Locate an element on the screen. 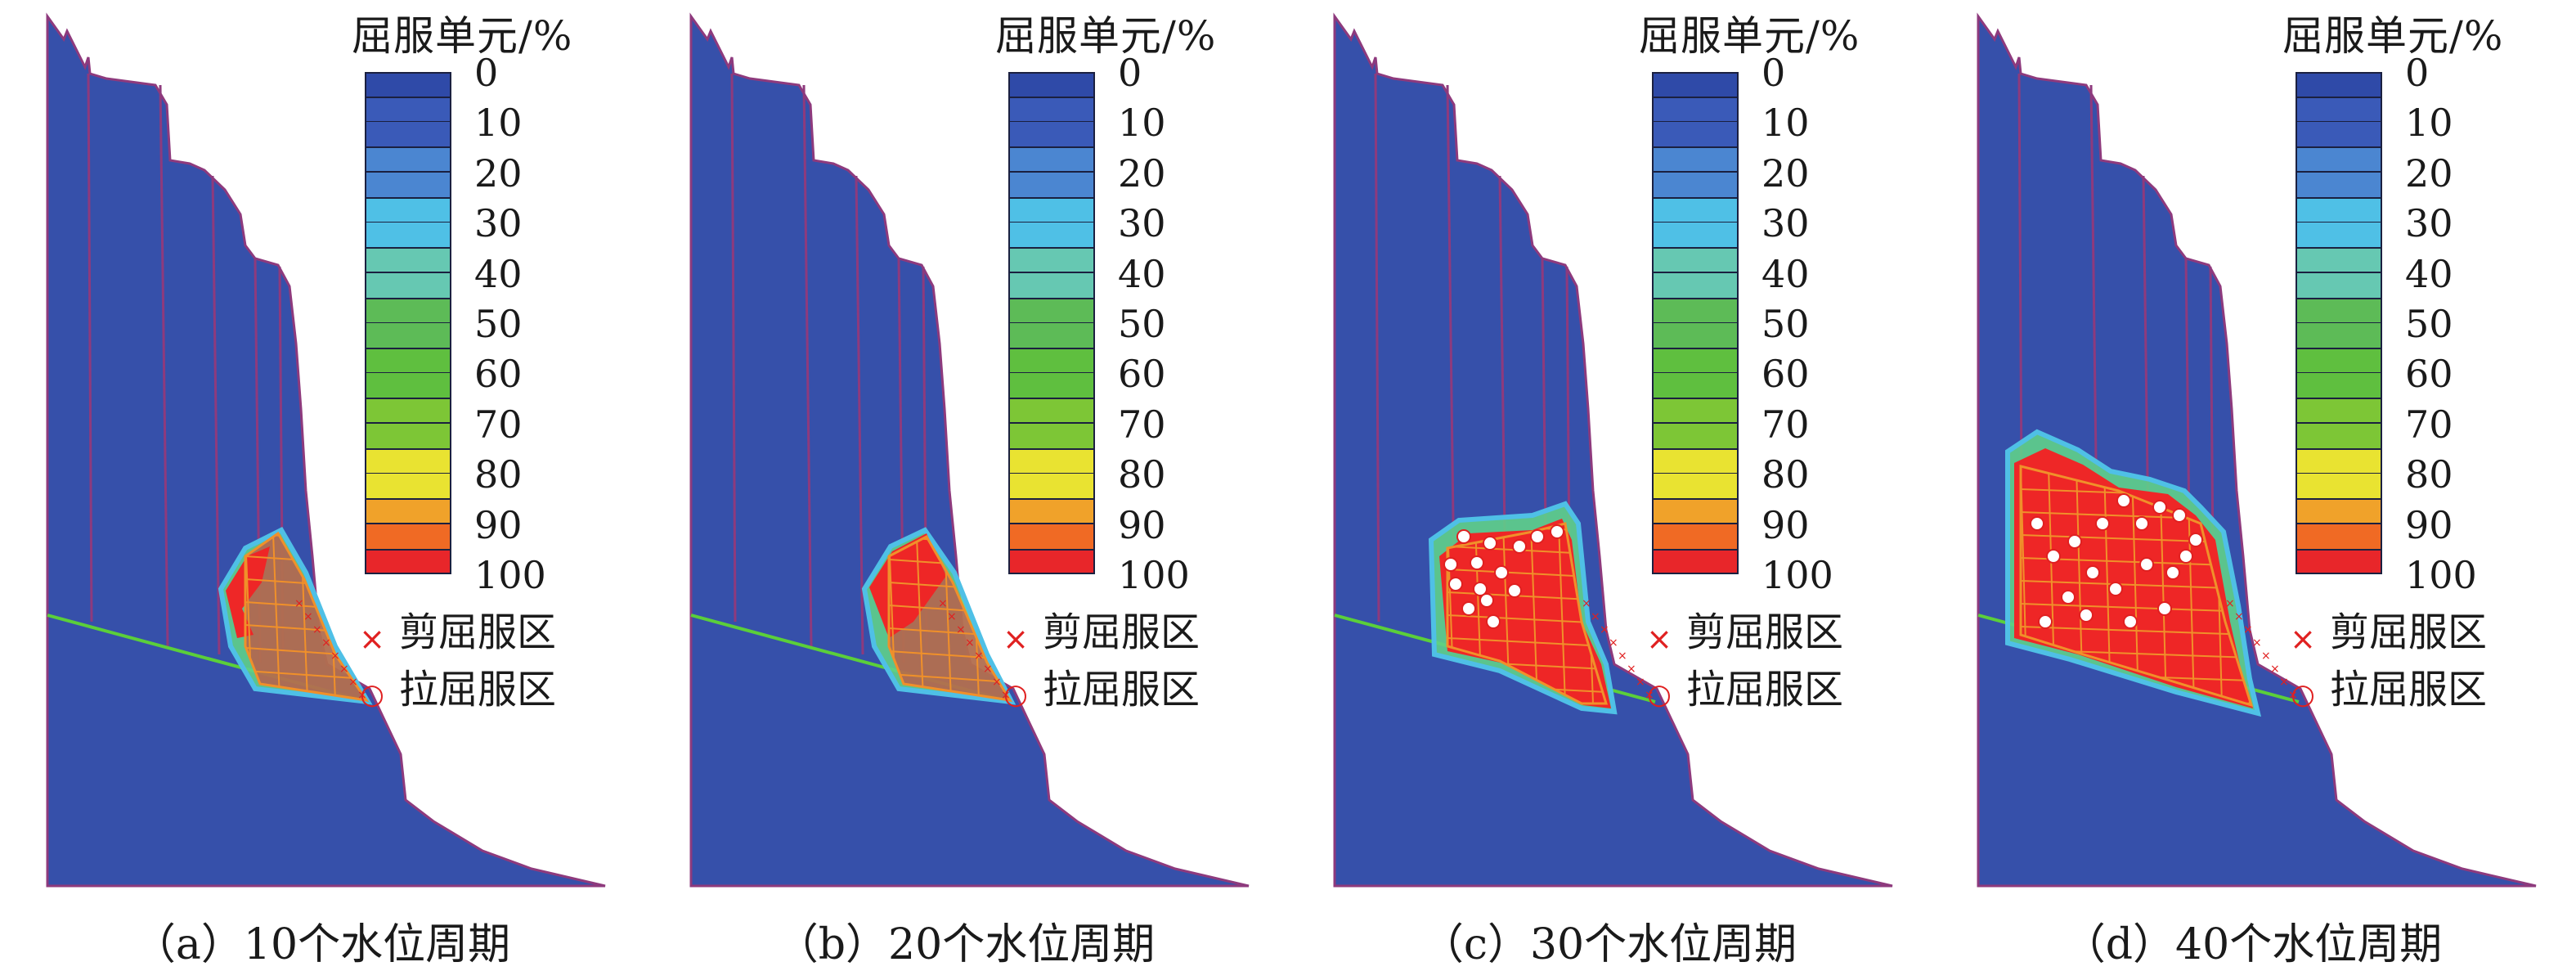 This screenshot has width=2576, height=971. caption-d: （d）40个水位周期 is located at coordinates (2252, 945).